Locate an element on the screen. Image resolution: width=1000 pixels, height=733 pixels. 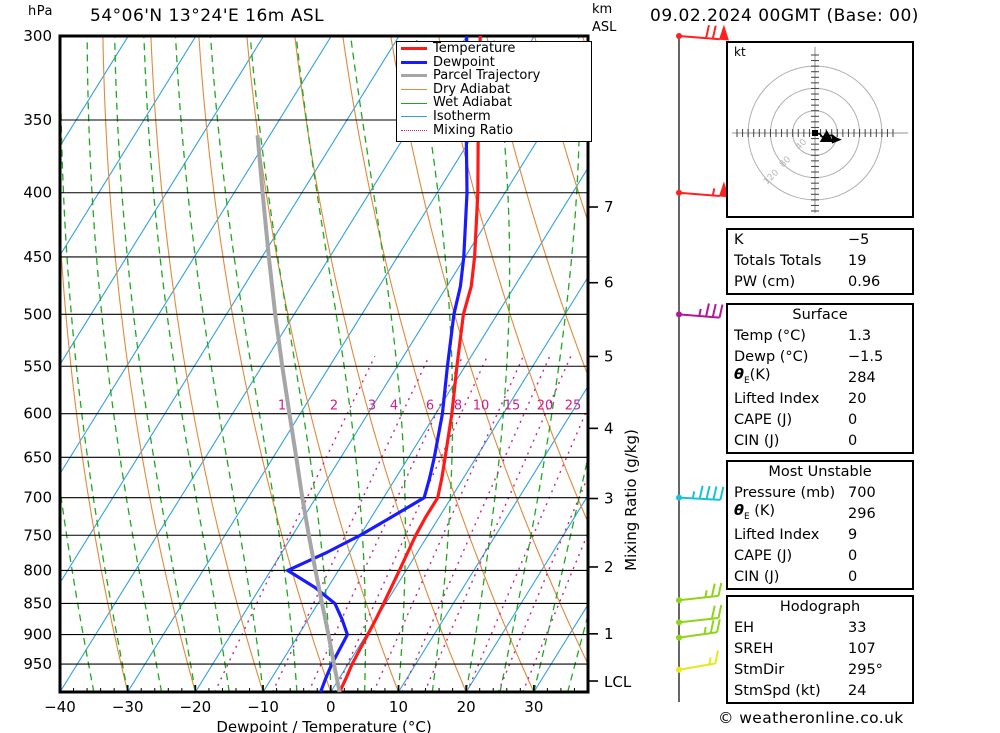
table-row-value: 24 is located at coordinates (857, 691).